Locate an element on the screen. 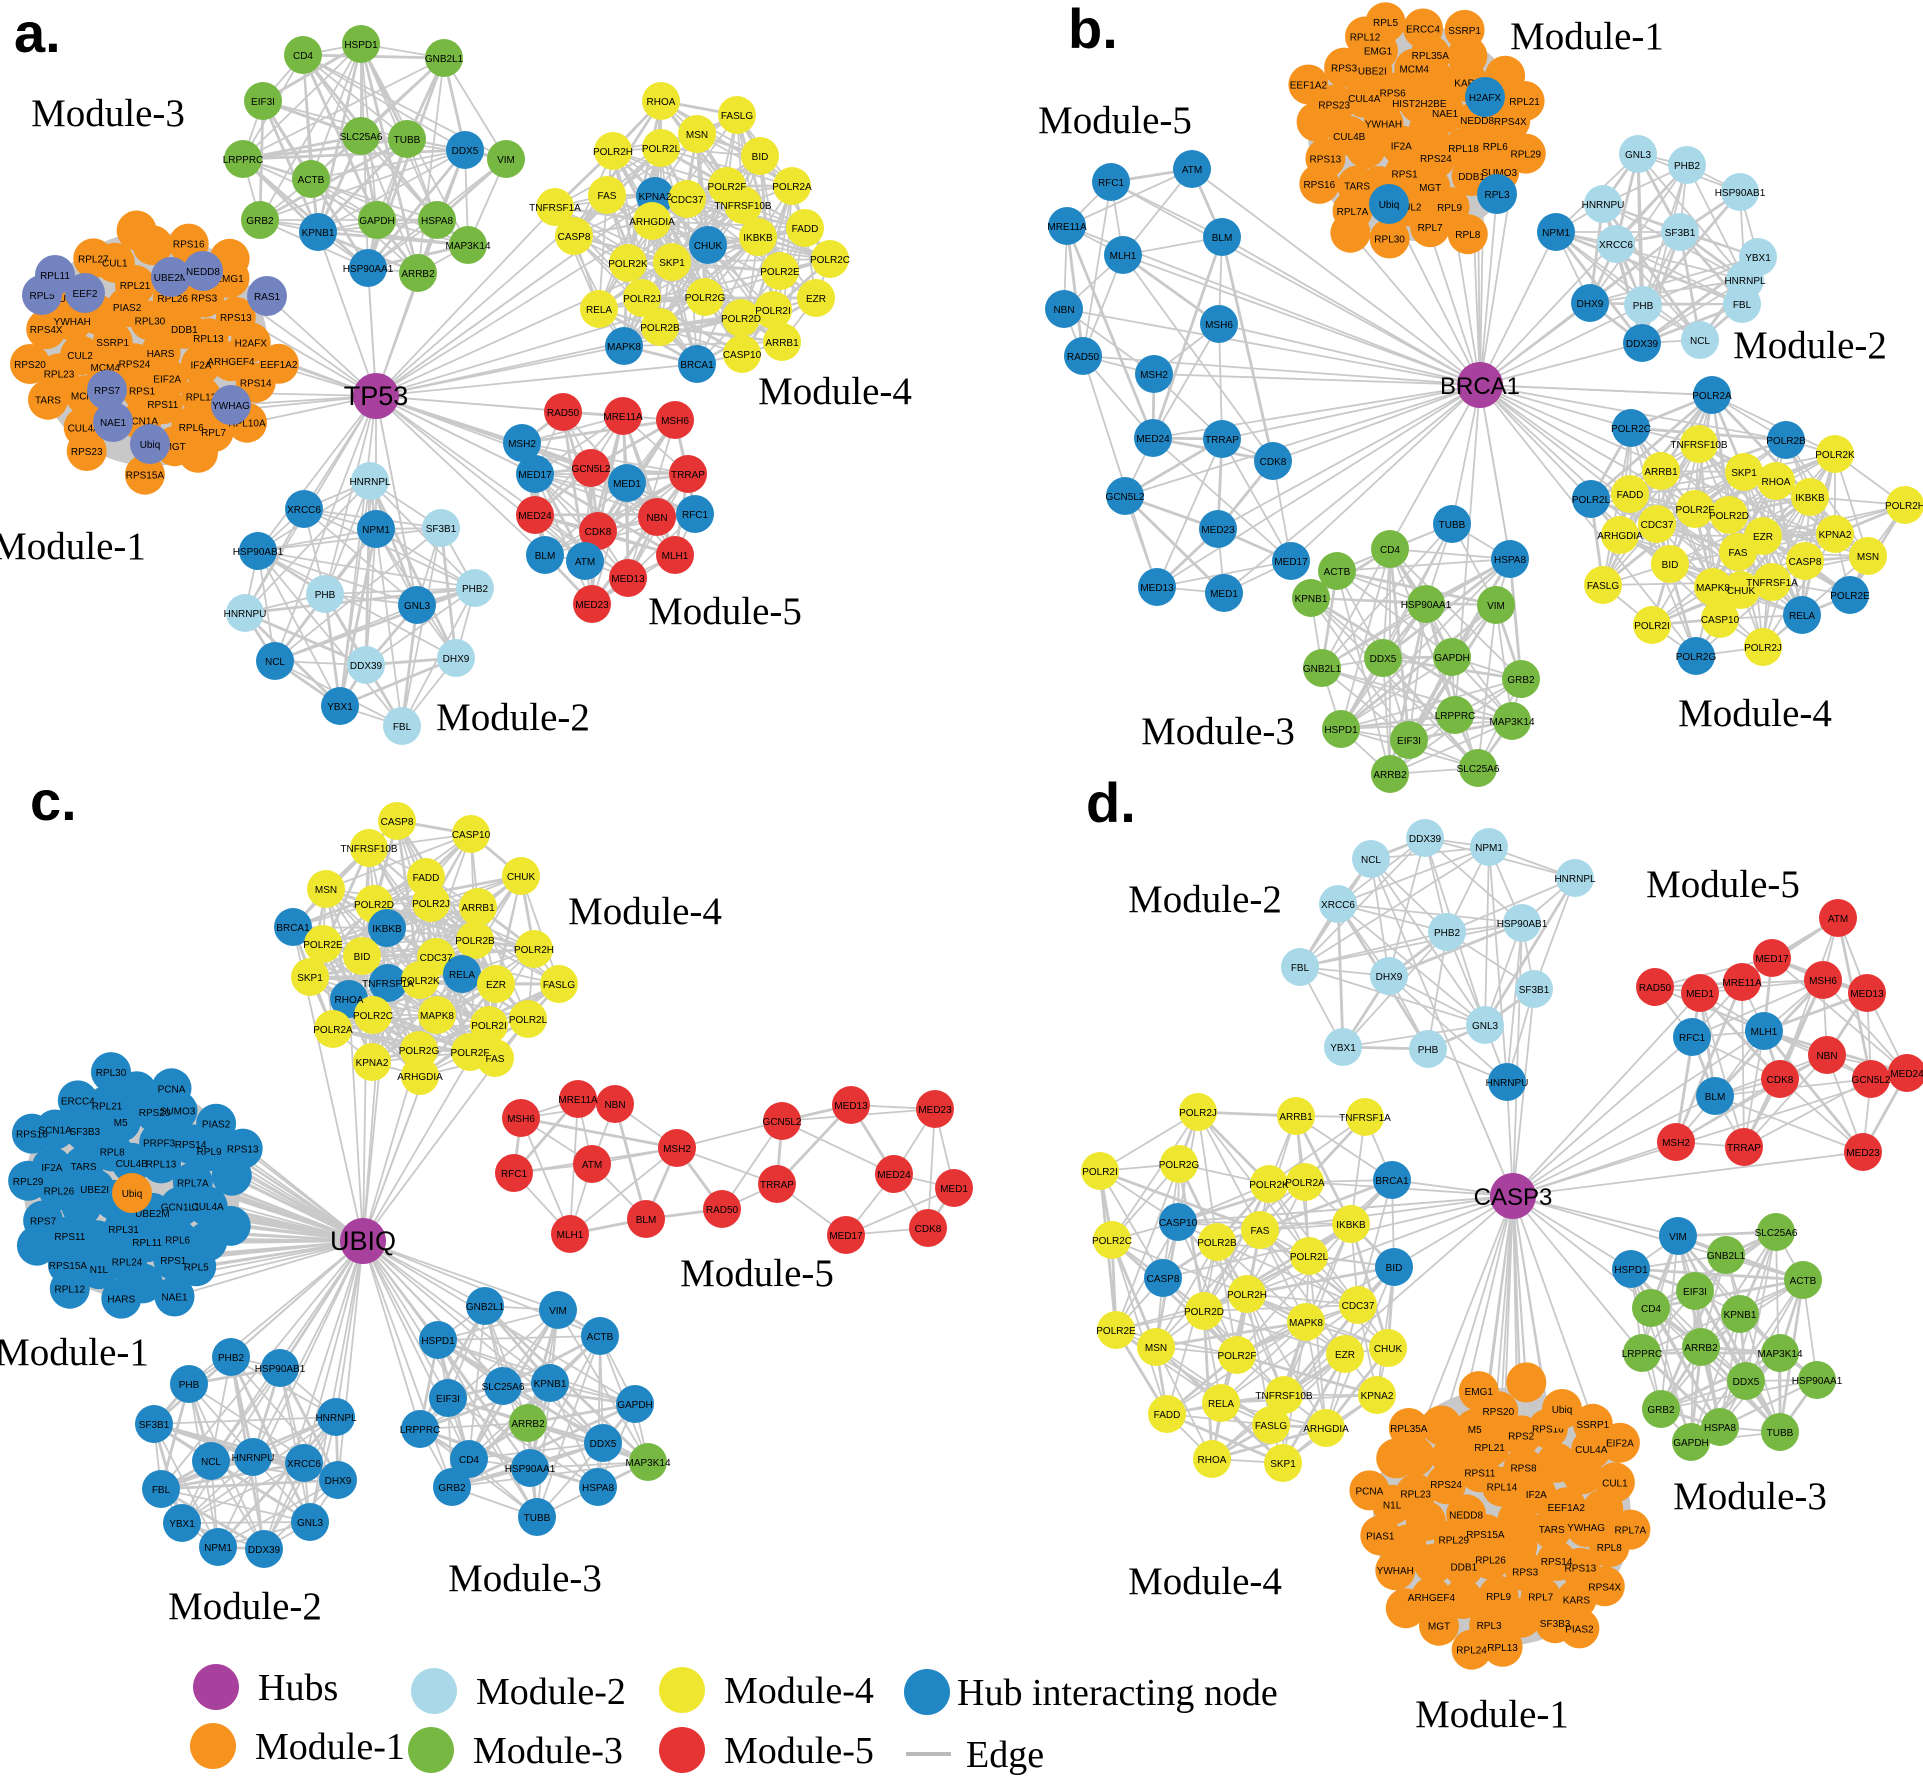 This screenshot has height=1780, width=1923. svg-text: NCL is located at coordinates (1371, 860).